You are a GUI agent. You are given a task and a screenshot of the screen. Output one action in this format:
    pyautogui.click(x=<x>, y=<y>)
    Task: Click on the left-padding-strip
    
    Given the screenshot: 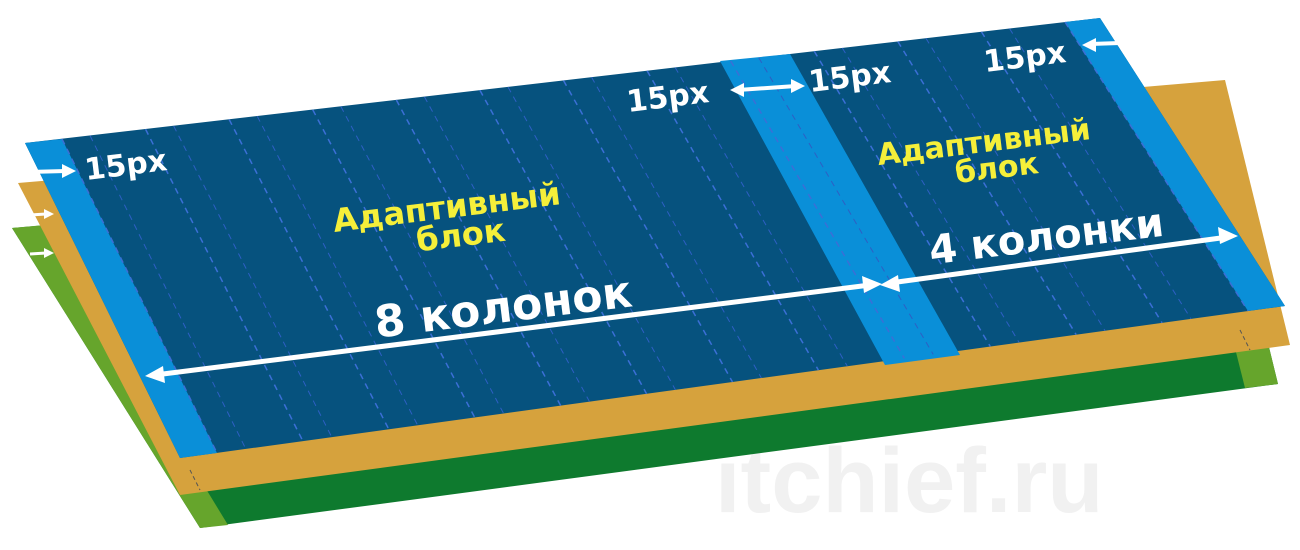 What is the action you would take?
    pyautogui.click(x=121, y=298)
    